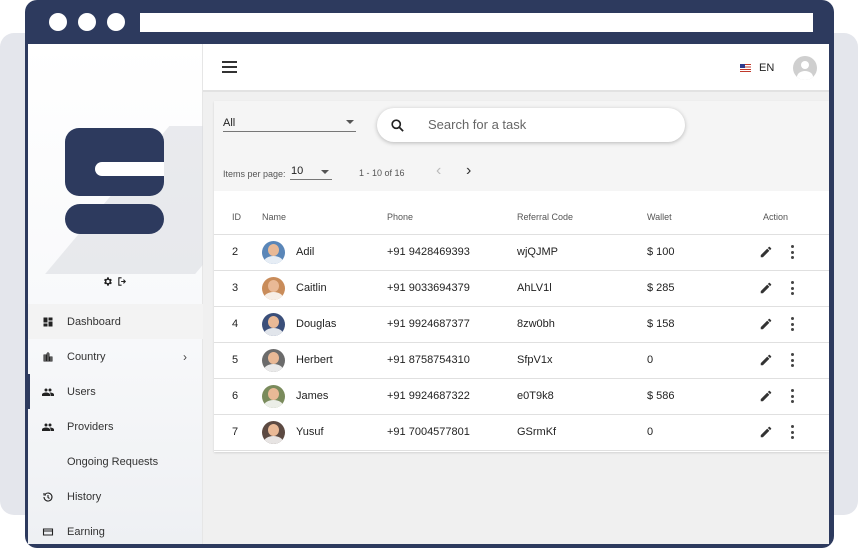 The image size is (858, 548). Describe the element at coordinates (94, 321) in the screenshot. I see `sidebar-item-label: Dashboard` at that location.